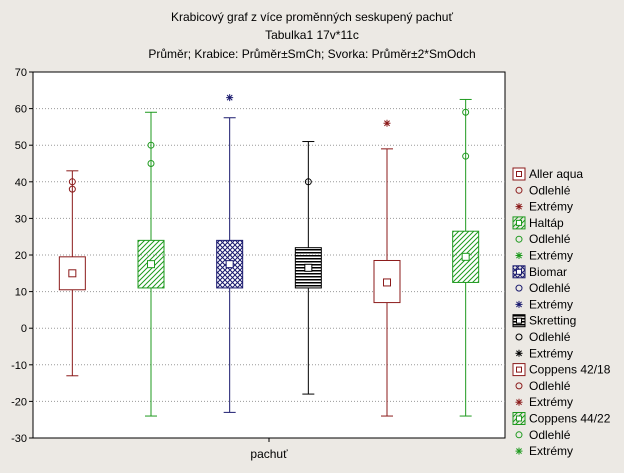 This screenshot has height=473, width=624. I want to click on legend-entry-3: Biomar Odlehlé Extrémy, so click(542, 288).